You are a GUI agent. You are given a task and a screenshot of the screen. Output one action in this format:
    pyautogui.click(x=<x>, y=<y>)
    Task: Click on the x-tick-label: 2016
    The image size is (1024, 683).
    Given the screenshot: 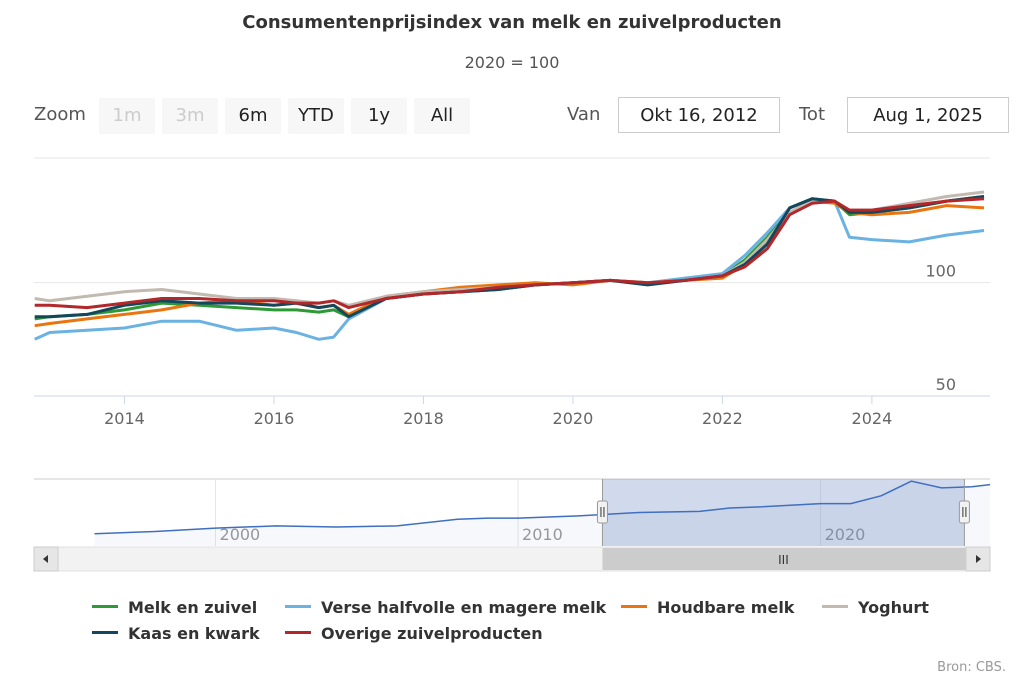 What is the action you would take?
    pyautogui.click(x=274, y=418)
    